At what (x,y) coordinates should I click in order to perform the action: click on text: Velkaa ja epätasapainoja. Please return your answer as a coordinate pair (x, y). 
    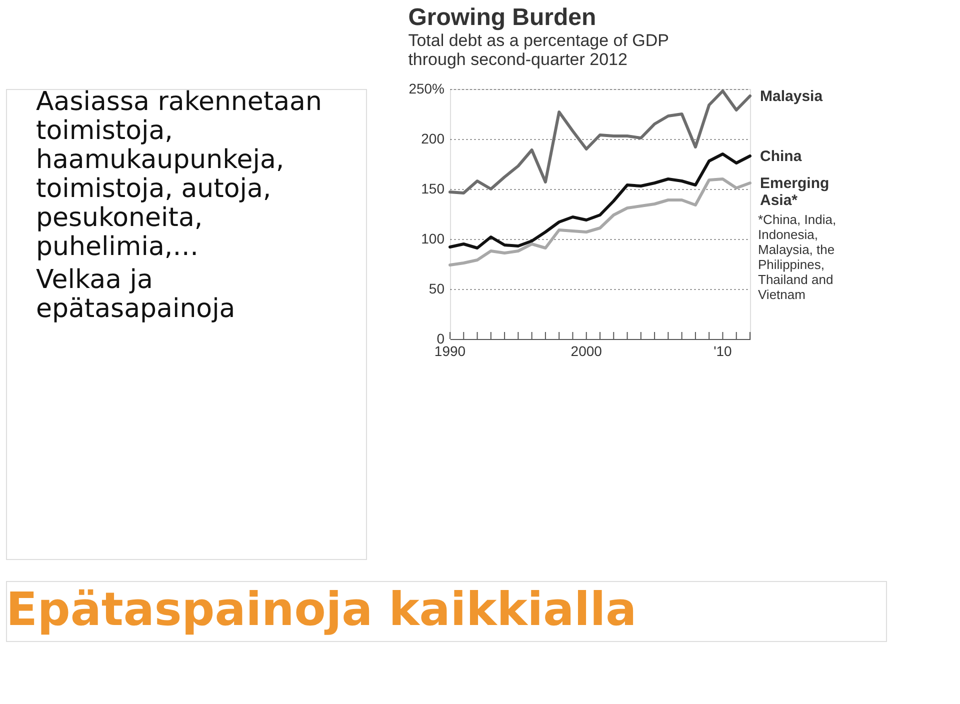
    Looking at the image, I should click on (136, 294).